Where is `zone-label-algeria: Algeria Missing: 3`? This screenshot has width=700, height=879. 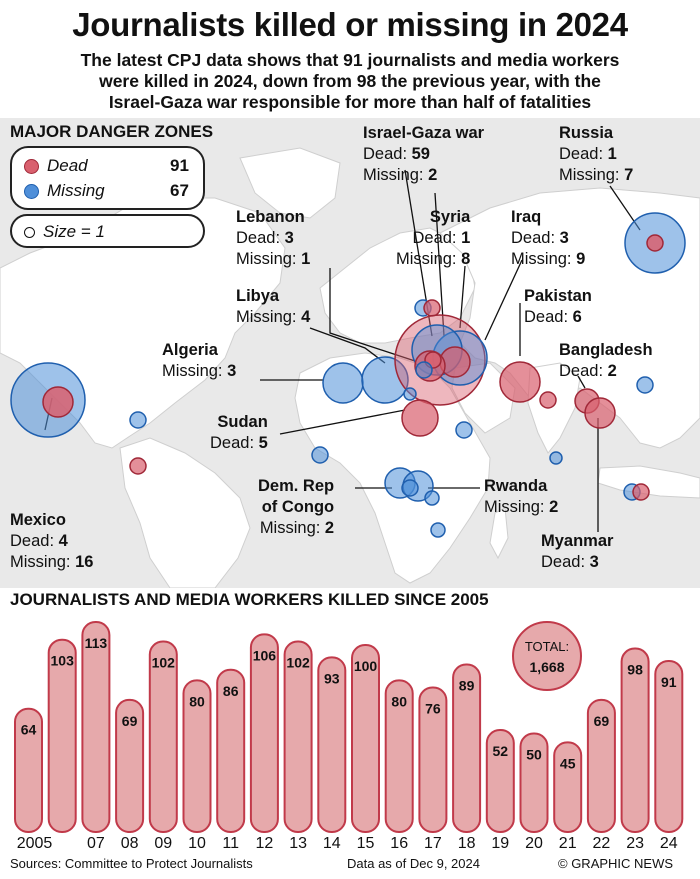
zone-label-algeria: Algeria Missing: 3 is located at coordinates (199, 360).